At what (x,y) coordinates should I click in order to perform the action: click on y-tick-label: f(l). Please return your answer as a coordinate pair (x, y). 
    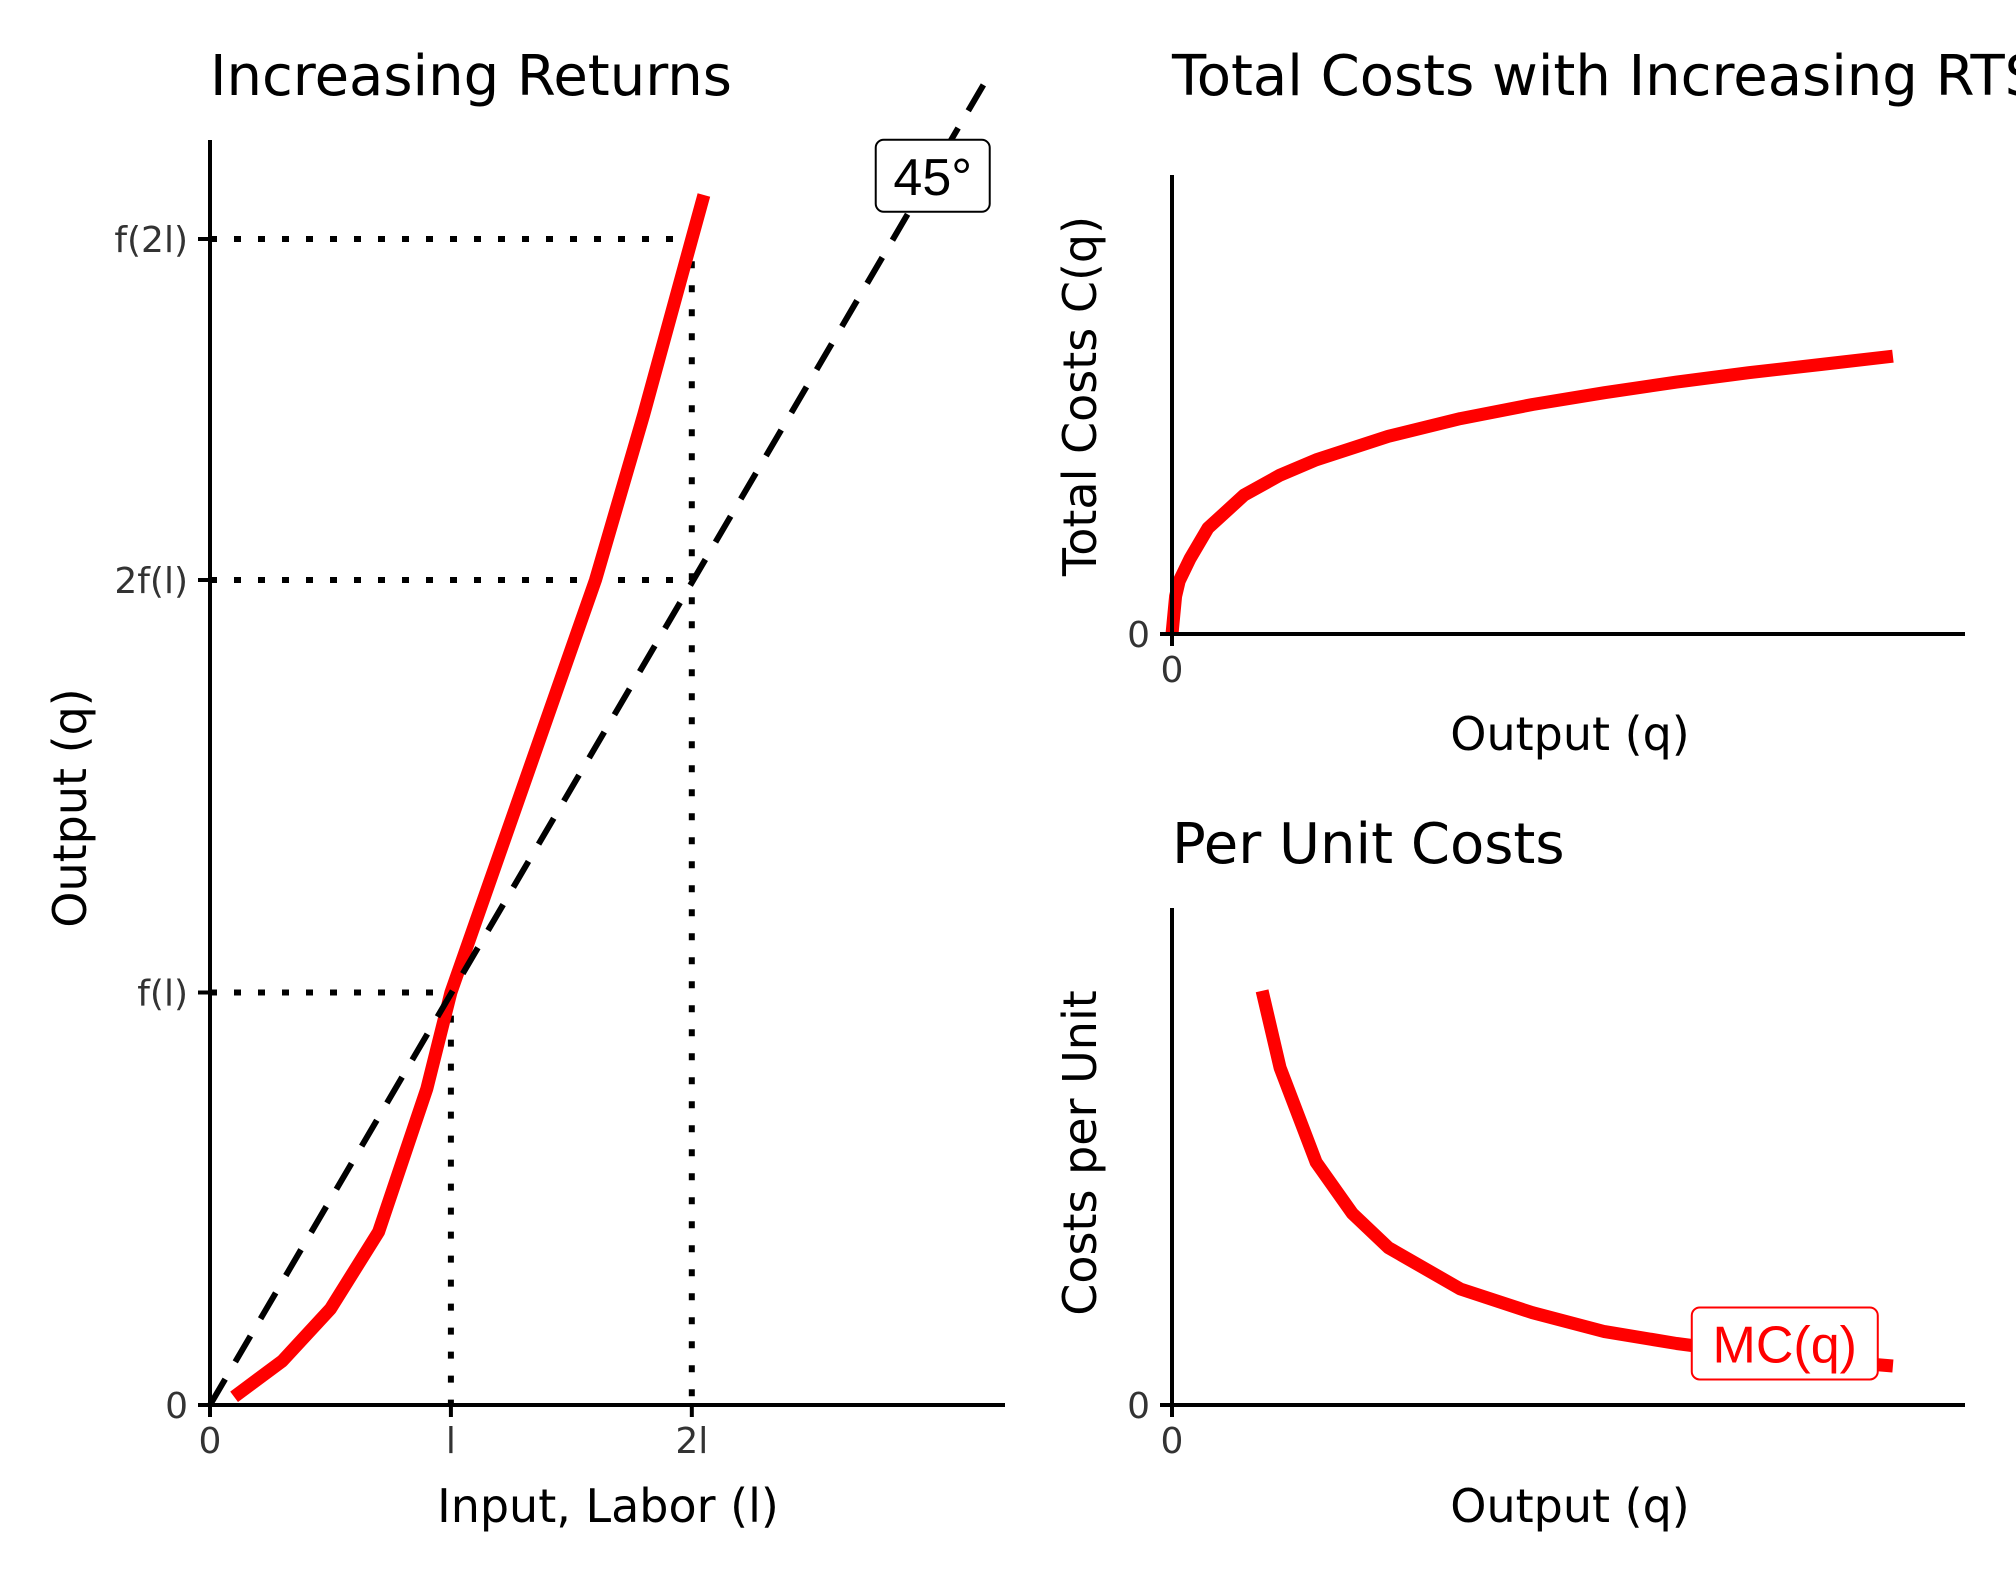
    Looking at the image, I should click on (162, 994).